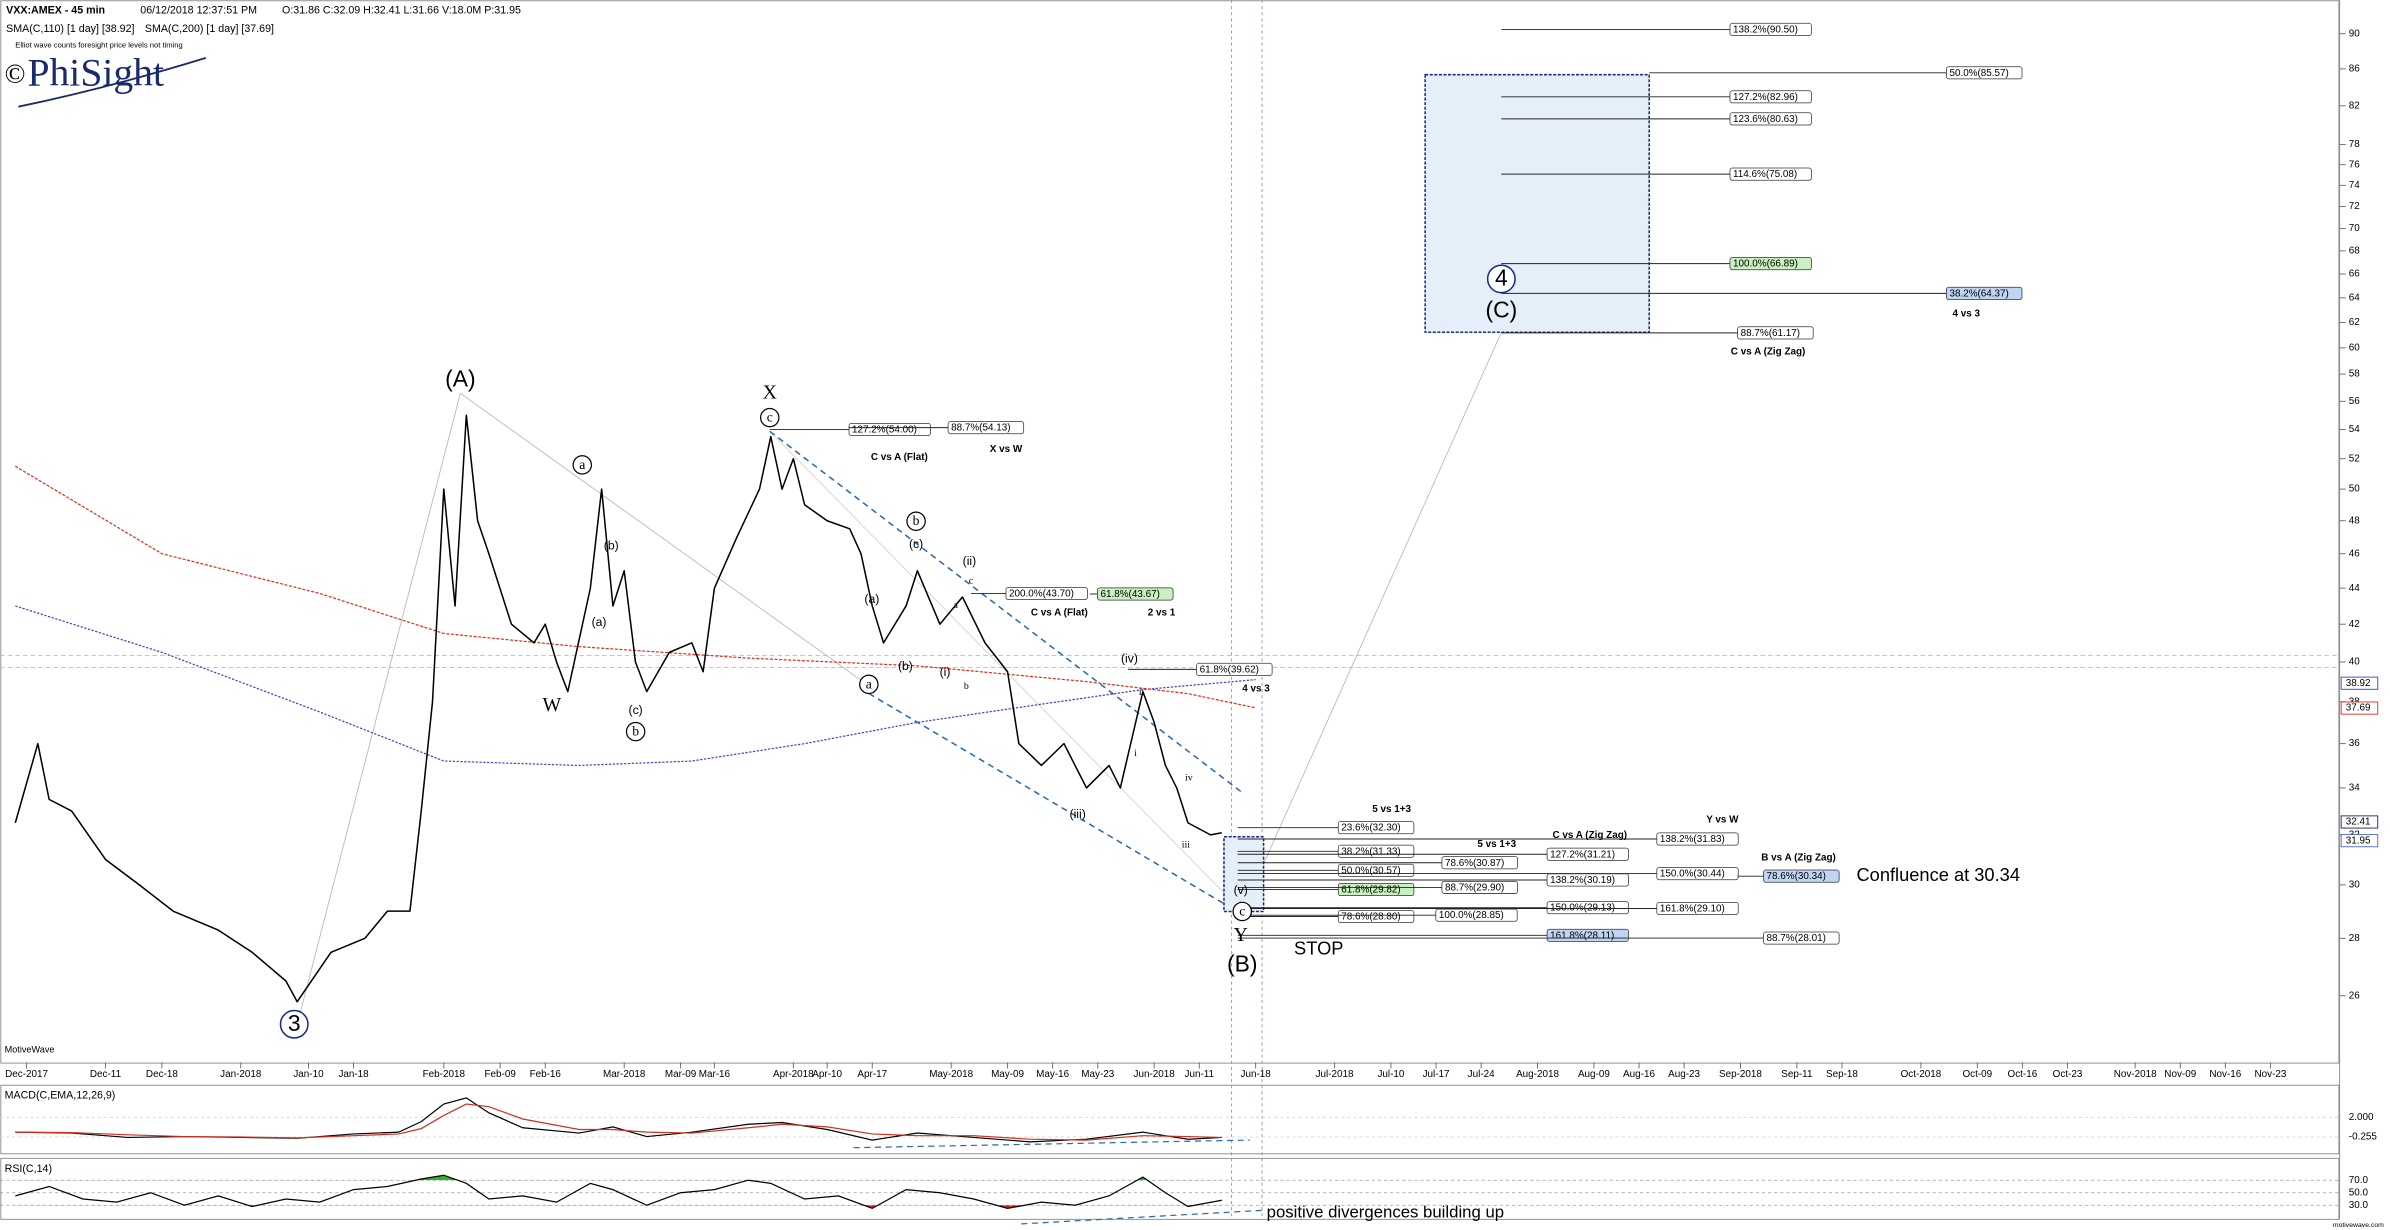  Describe the element at coordinates (55, 10) in the screenshot. I see `symbol: VXX:AMEX - 45 min` at that location.